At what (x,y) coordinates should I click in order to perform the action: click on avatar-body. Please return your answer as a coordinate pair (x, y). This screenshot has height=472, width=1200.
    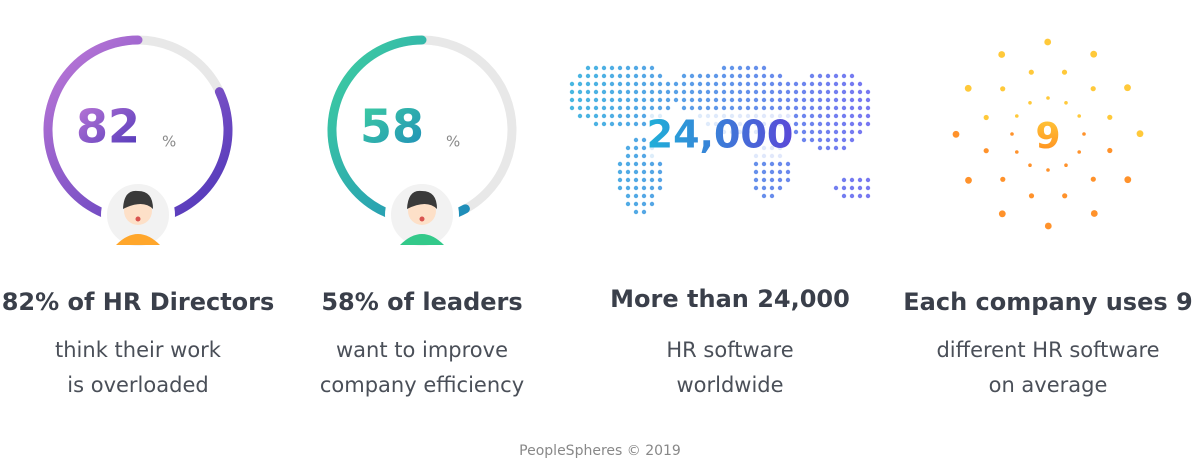
    Looking at the image, I should click on (138, 239).